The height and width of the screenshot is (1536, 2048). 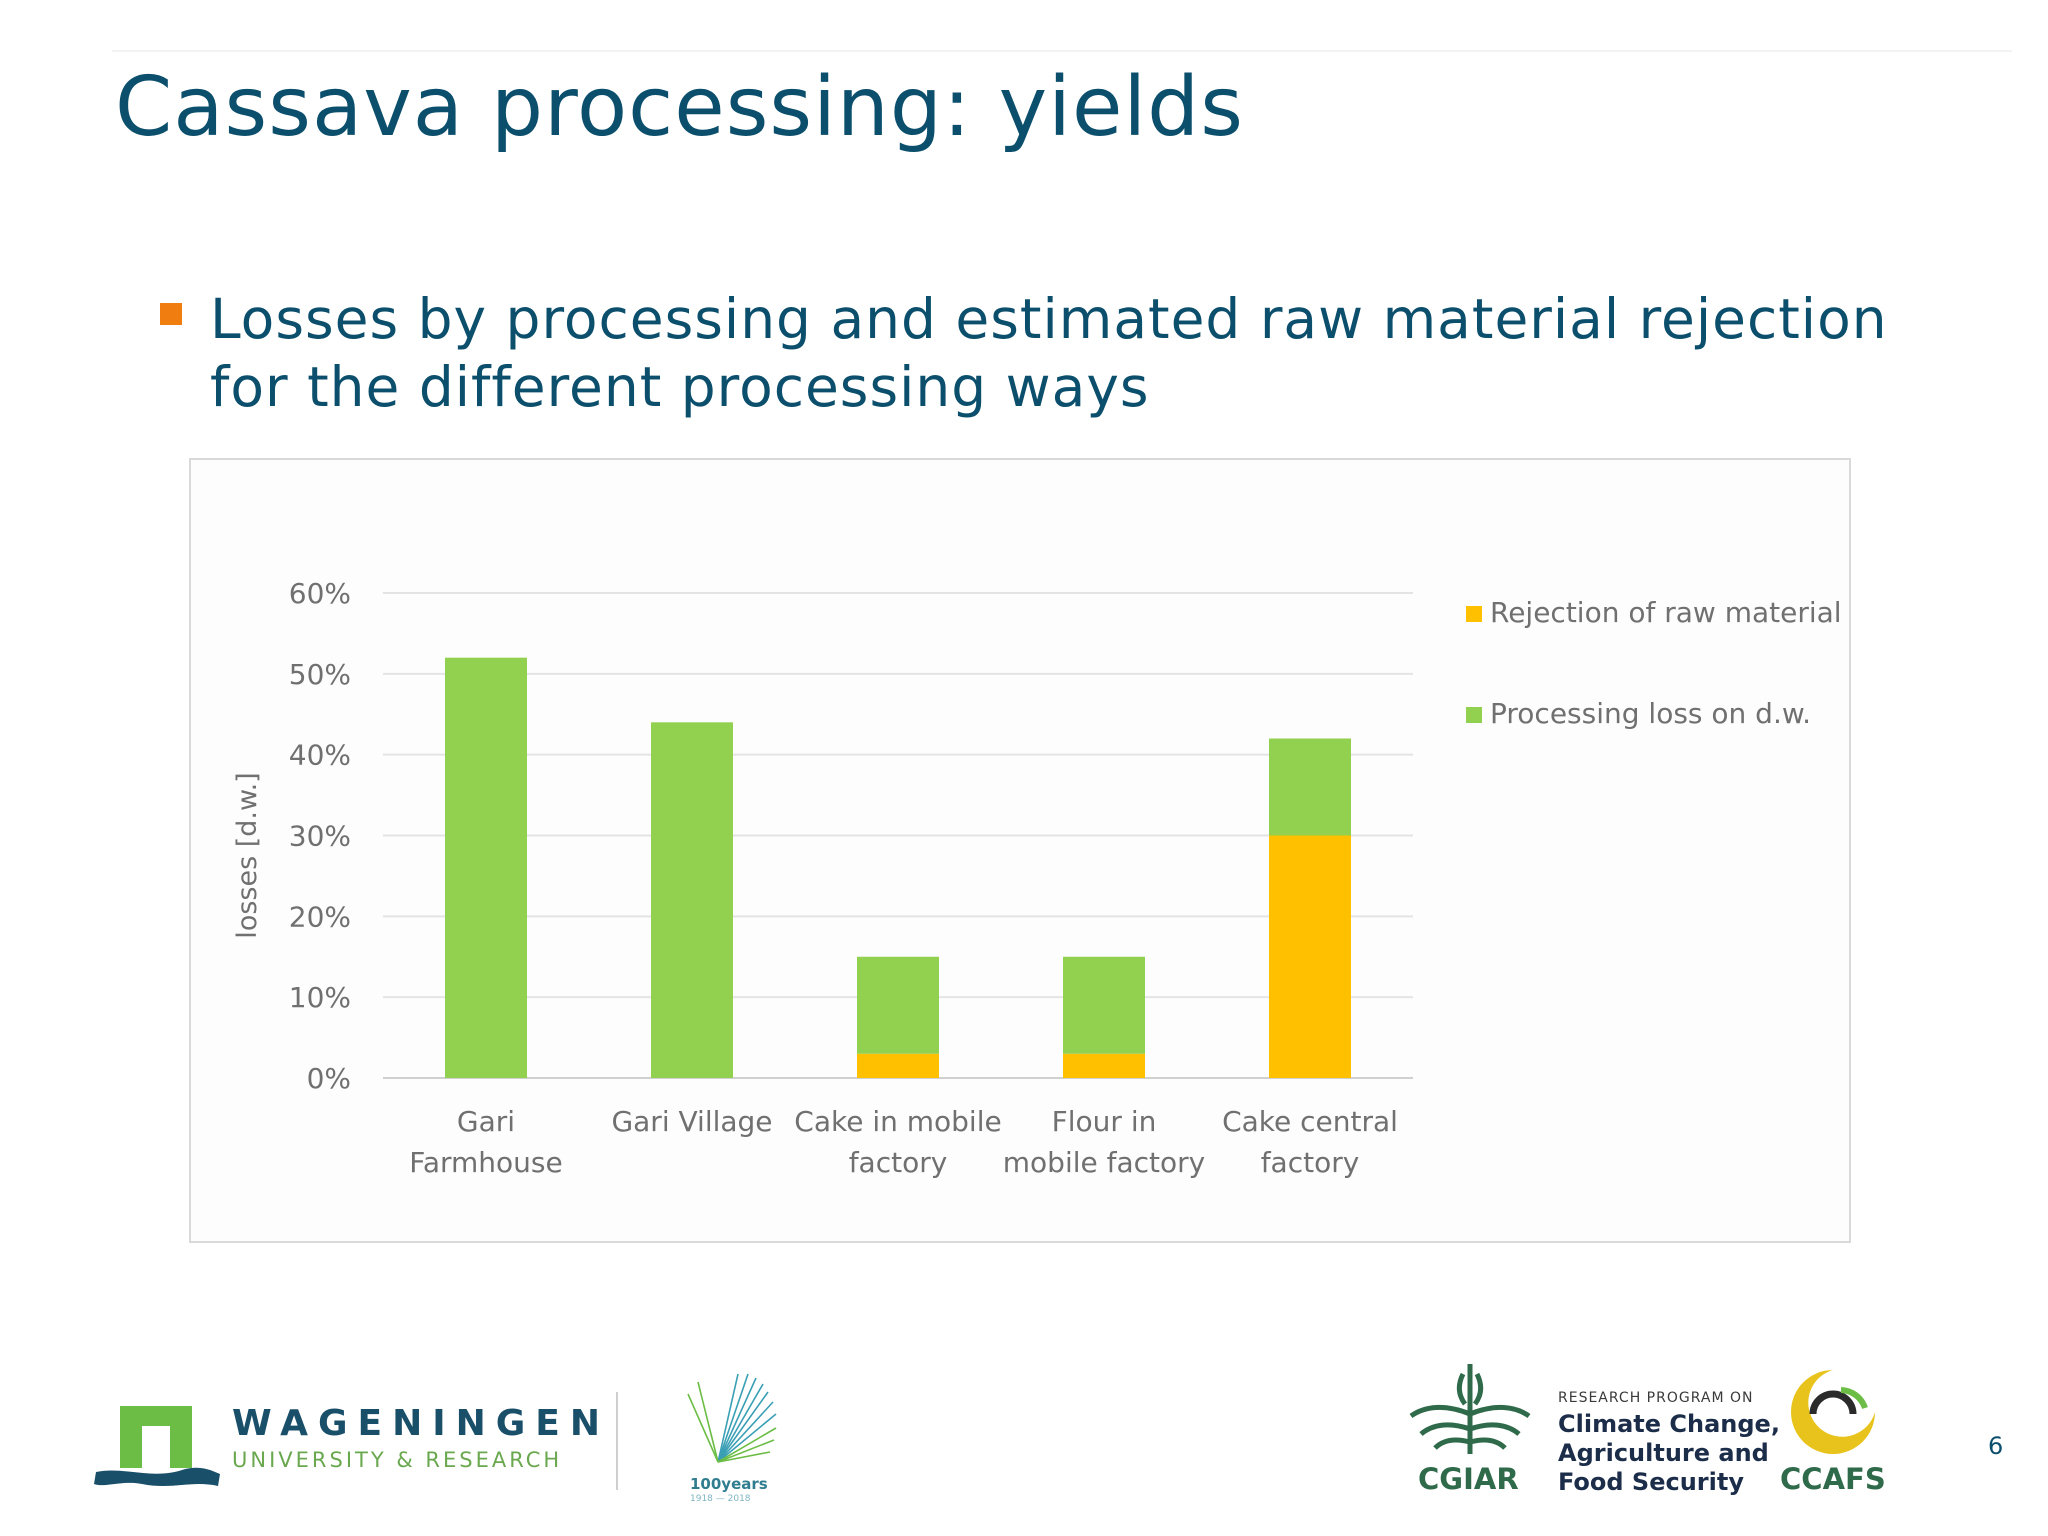 What do you see at coordinates (1656, 1398) in the screenshot?
I see `program-kicker: RESEARCH PROGRAM ON` at bounding box center [1656, 1398].